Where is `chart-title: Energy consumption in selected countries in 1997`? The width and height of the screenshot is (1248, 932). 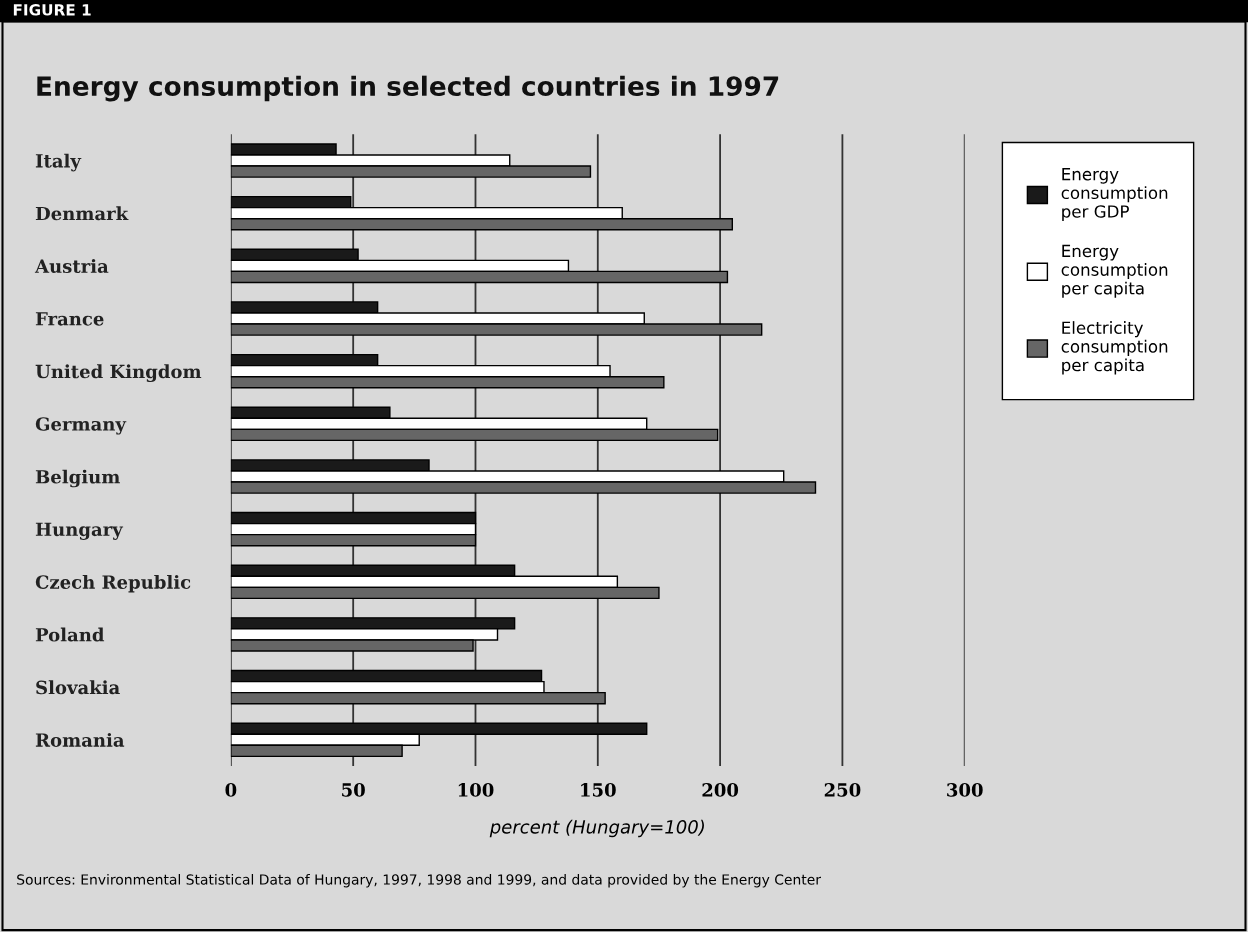
chart-title: Energy consumption in selected countries in 1997 is located at coordinates (408, 88).